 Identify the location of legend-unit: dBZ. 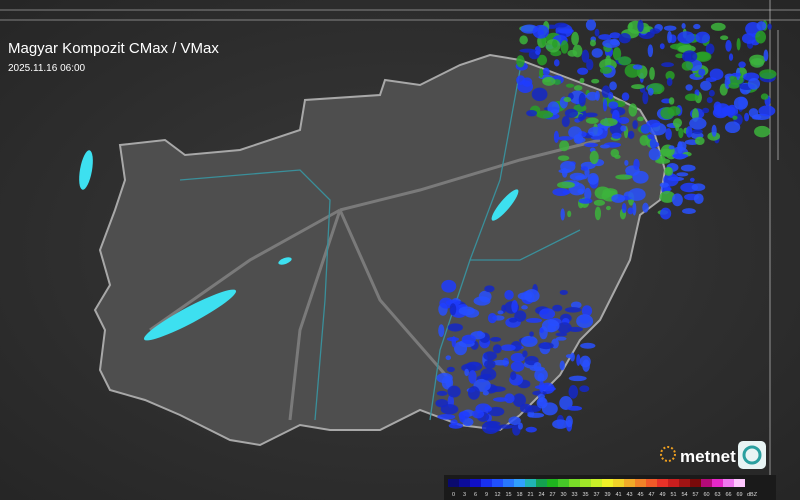
(752, 495).